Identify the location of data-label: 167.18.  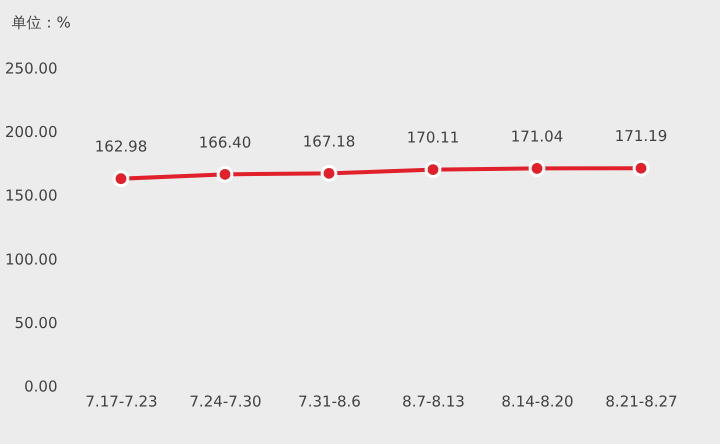
(329, 141).